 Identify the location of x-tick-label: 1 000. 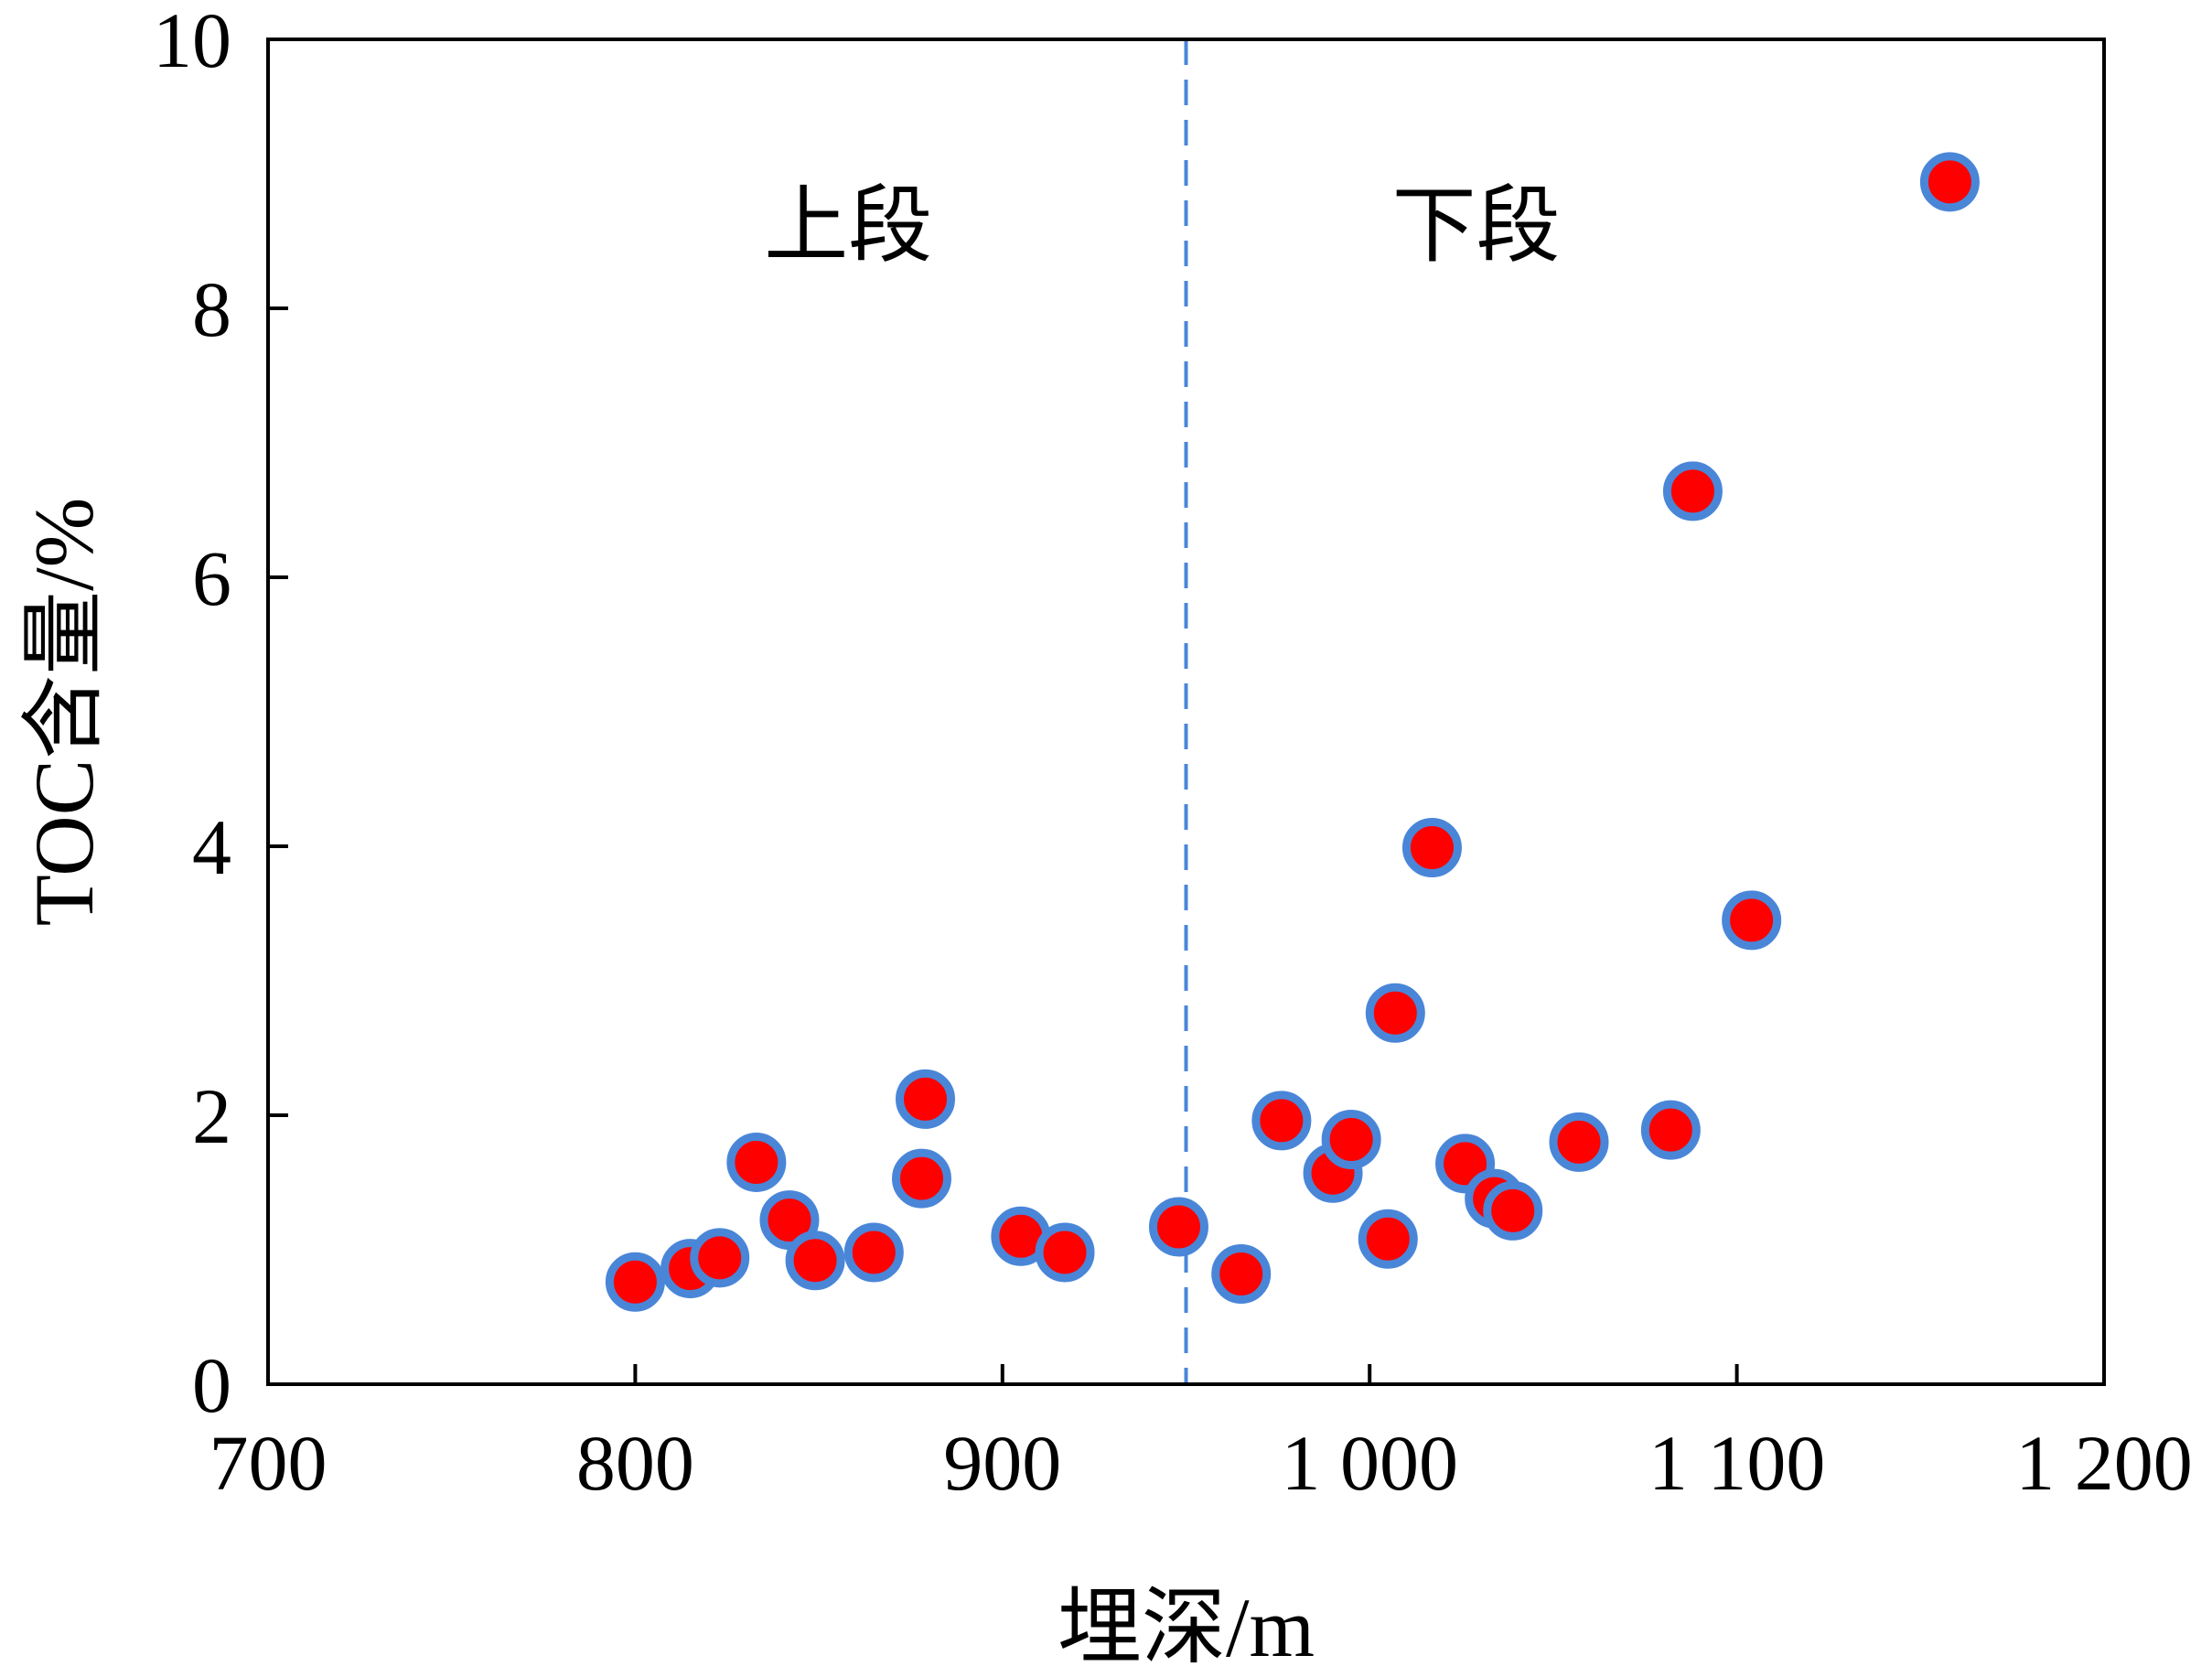
(1369, 1463).